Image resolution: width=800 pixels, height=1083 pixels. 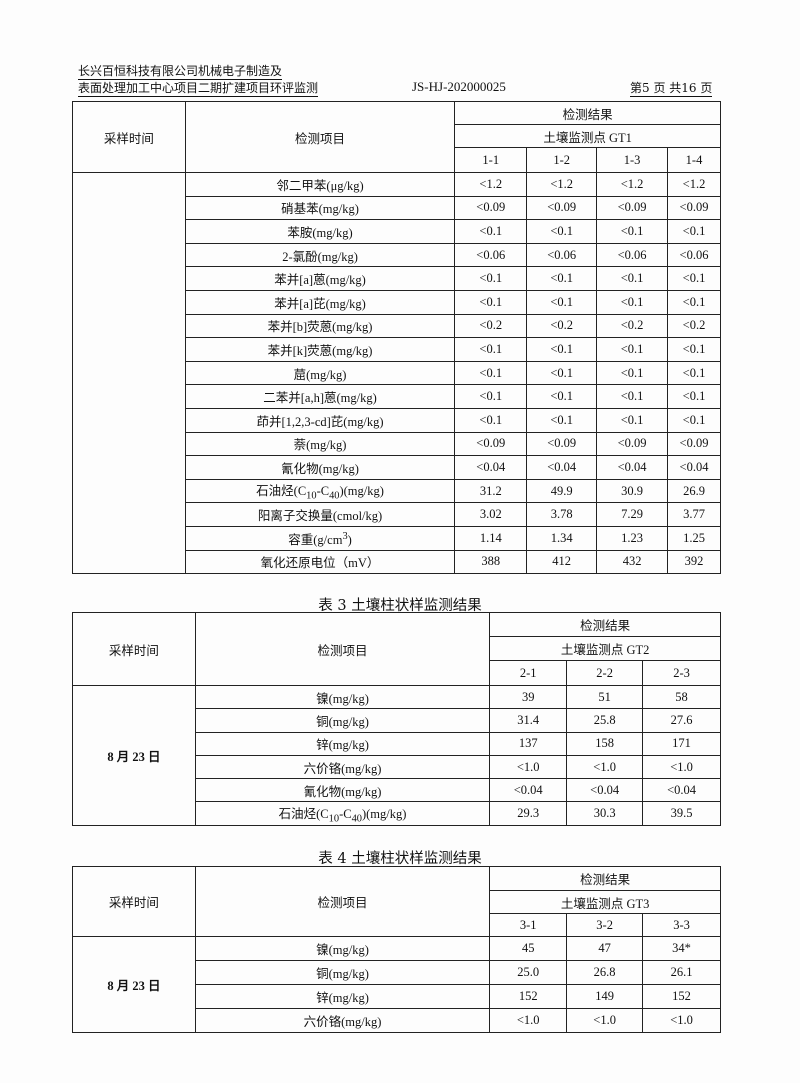 What do you see at coordinates (605, 720) in the screenshot?
I see `result-value: 25.8` at bounding box center [605, 720].